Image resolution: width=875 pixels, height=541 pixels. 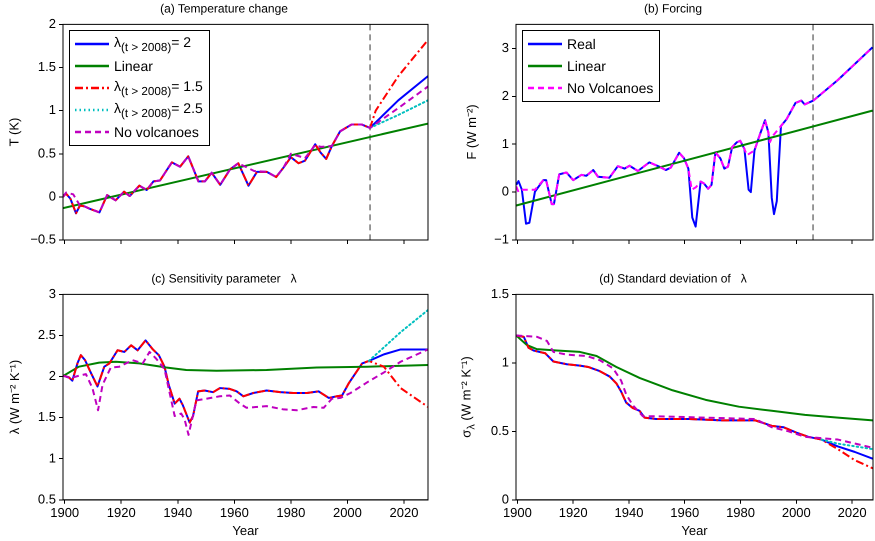 I want to click on legend-label: Real, so click(x=581, y=44).